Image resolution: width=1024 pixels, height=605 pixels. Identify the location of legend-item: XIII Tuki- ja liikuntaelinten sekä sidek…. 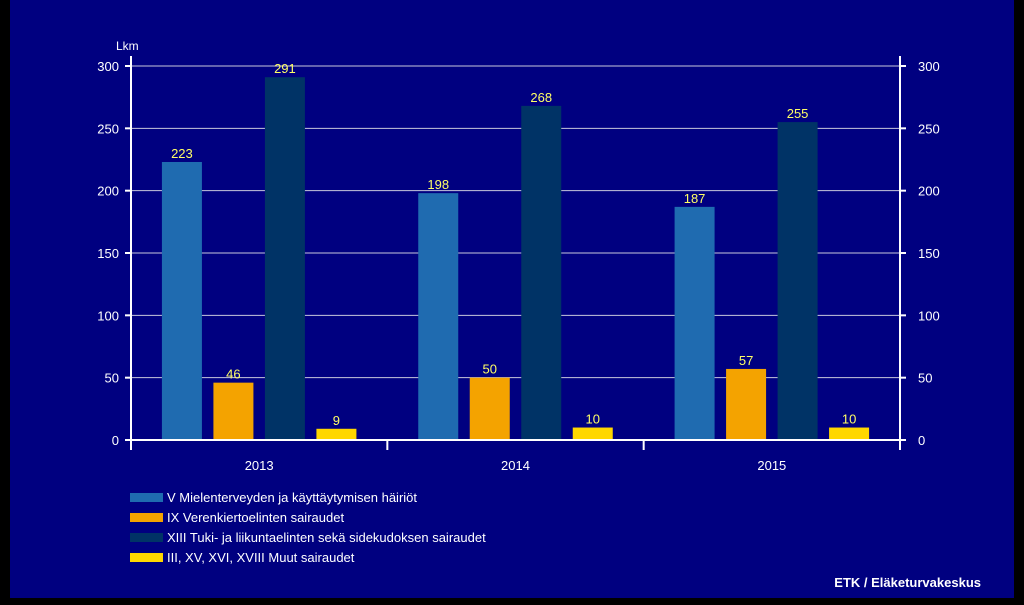
(308, 537).